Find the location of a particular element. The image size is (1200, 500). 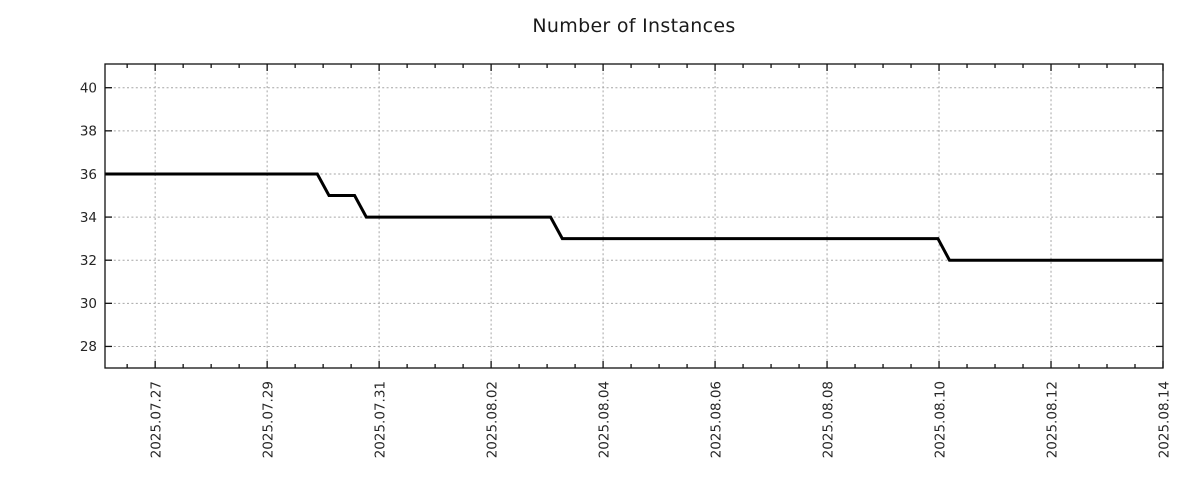

y-tick-label: 30 is located at coordinates (88, 304).